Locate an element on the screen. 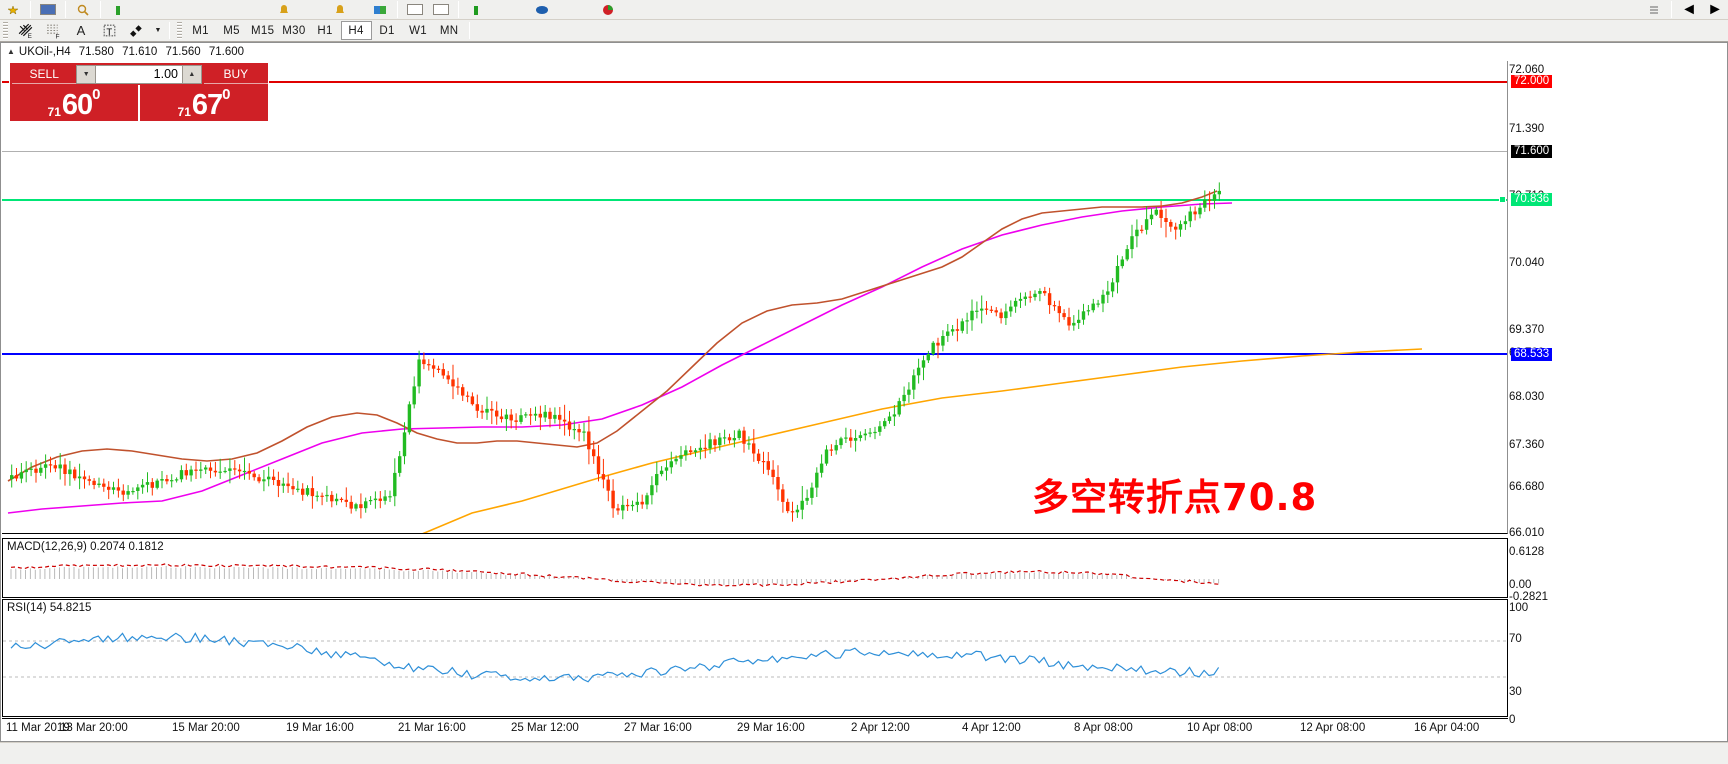 Image resolution: width=1728 pixels, height=764 pixels. rsi-axis-tick: 100 is located at coordinates (1519, 608).